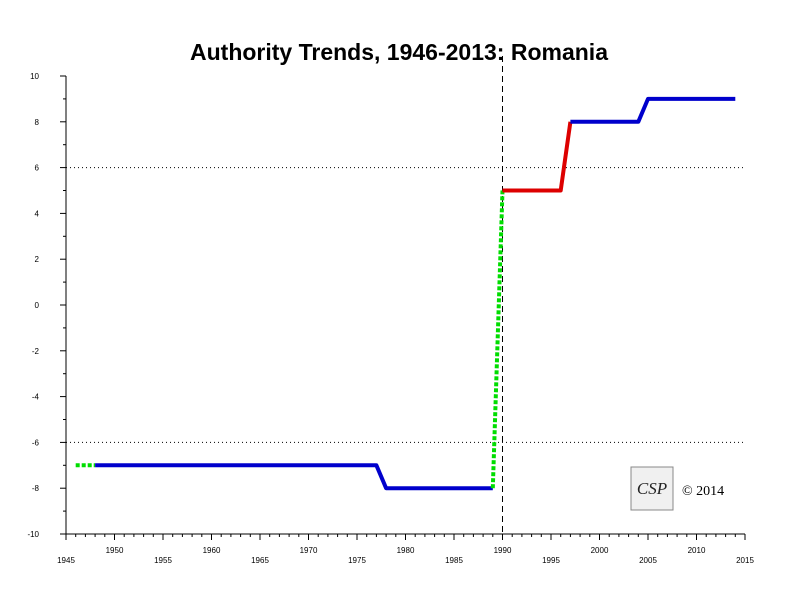 The height and width of the screenshot is (600, 800). I want to click on y-tick-label-8: 8, so click(37, 122).